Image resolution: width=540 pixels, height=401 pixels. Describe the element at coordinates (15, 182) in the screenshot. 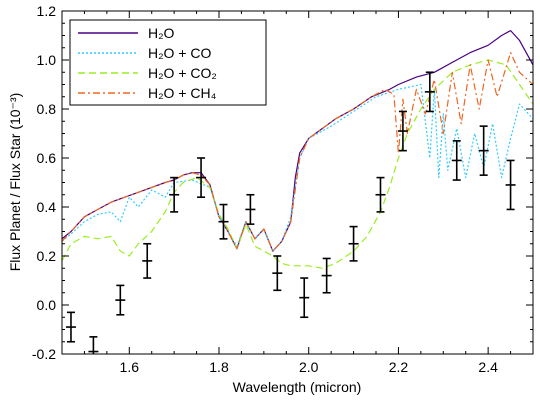

I see `y-axis-label: Flux Planet / Flux Star (10⁻³)` at that location.